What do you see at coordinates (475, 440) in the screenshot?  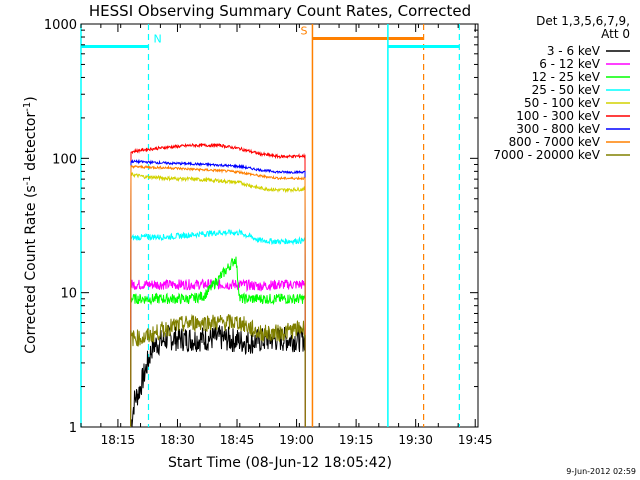 I see `x-tick-label-6: 19:45` at bounding box center [475, 440].